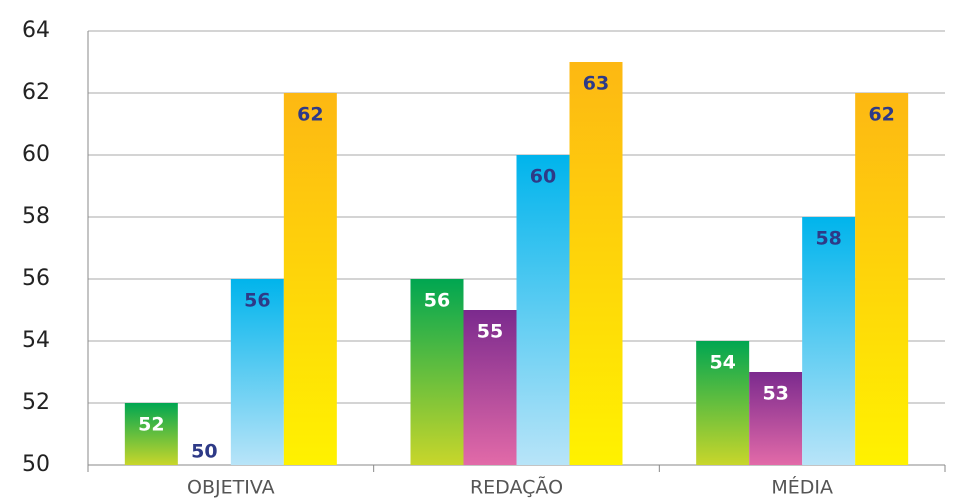  Describe the element at coordinates (36, 216) in the screenshot. I see `y-tick-label: 58` at that location.